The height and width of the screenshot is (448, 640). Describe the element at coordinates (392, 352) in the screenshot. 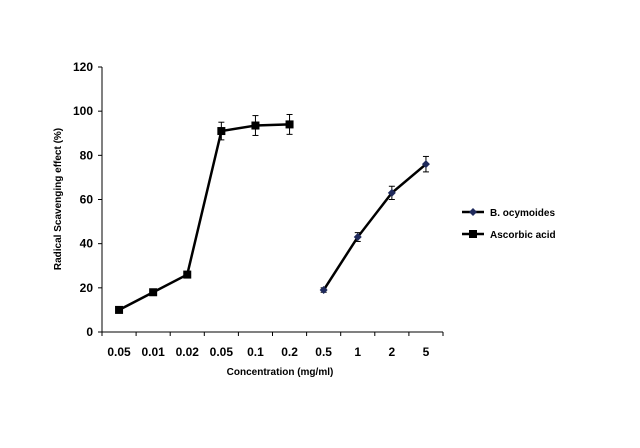

I see `x-tick-label: 2` at that location.